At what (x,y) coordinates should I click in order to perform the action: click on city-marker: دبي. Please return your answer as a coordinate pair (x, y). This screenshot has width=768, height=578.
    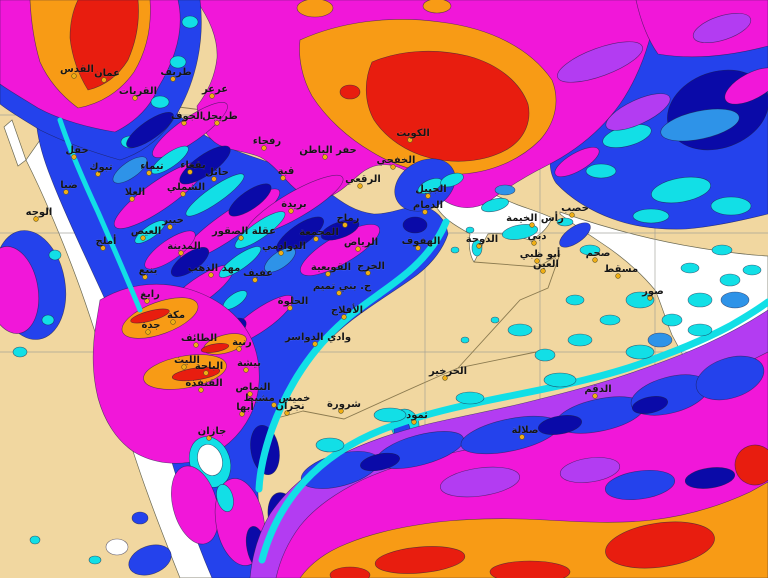
    Looking at the image, I should click on (537, 238).